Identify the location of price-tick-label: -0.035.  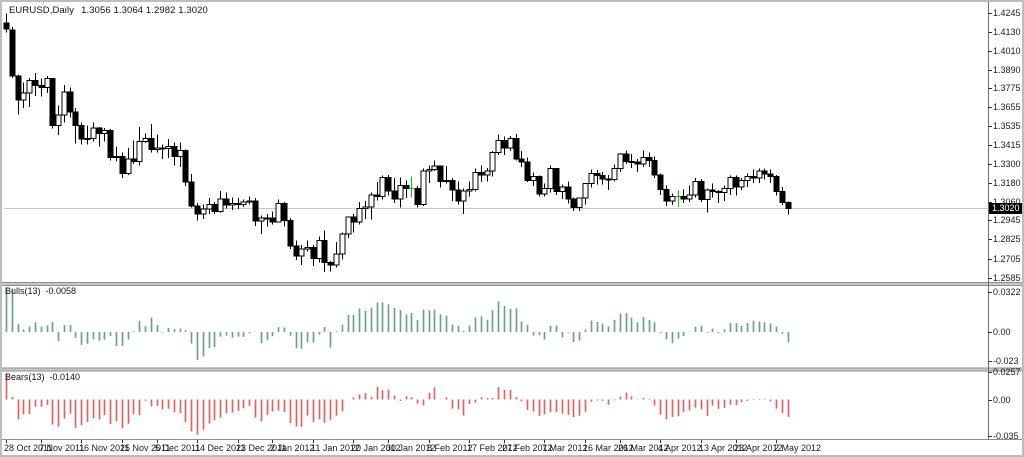
(1006, 436).